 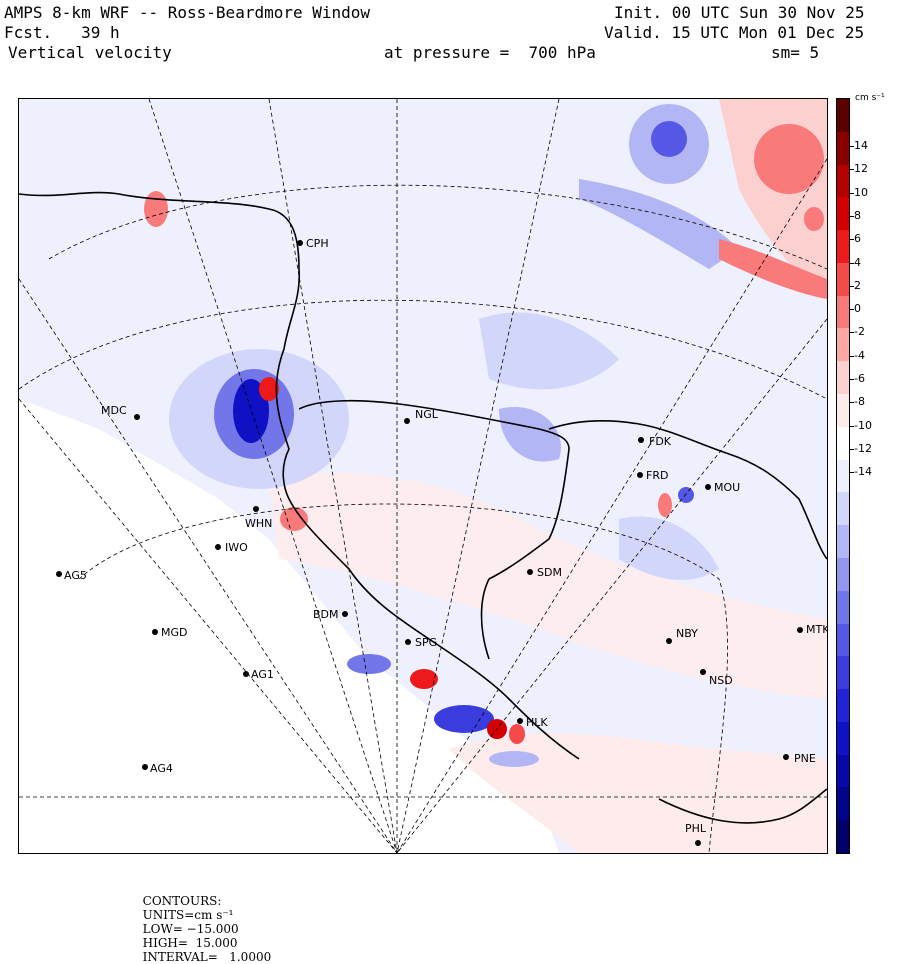 What do you see at coordinates (530, 572) in the screenshot?
I see `station-dot-sdm` at bounding box center [530, 572].